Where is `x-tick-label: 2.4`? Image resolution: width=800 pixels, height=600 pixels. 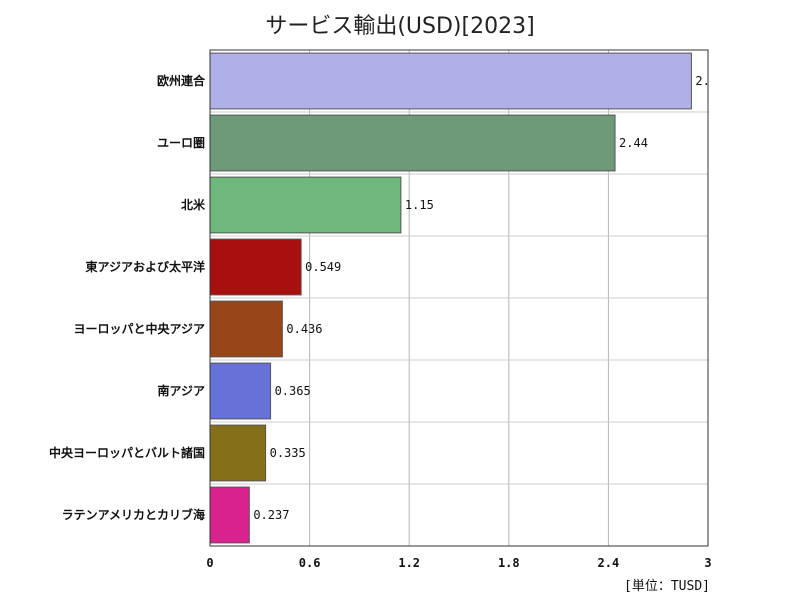
x-tick-label: 2.4 is located at coordinates (609, 563).